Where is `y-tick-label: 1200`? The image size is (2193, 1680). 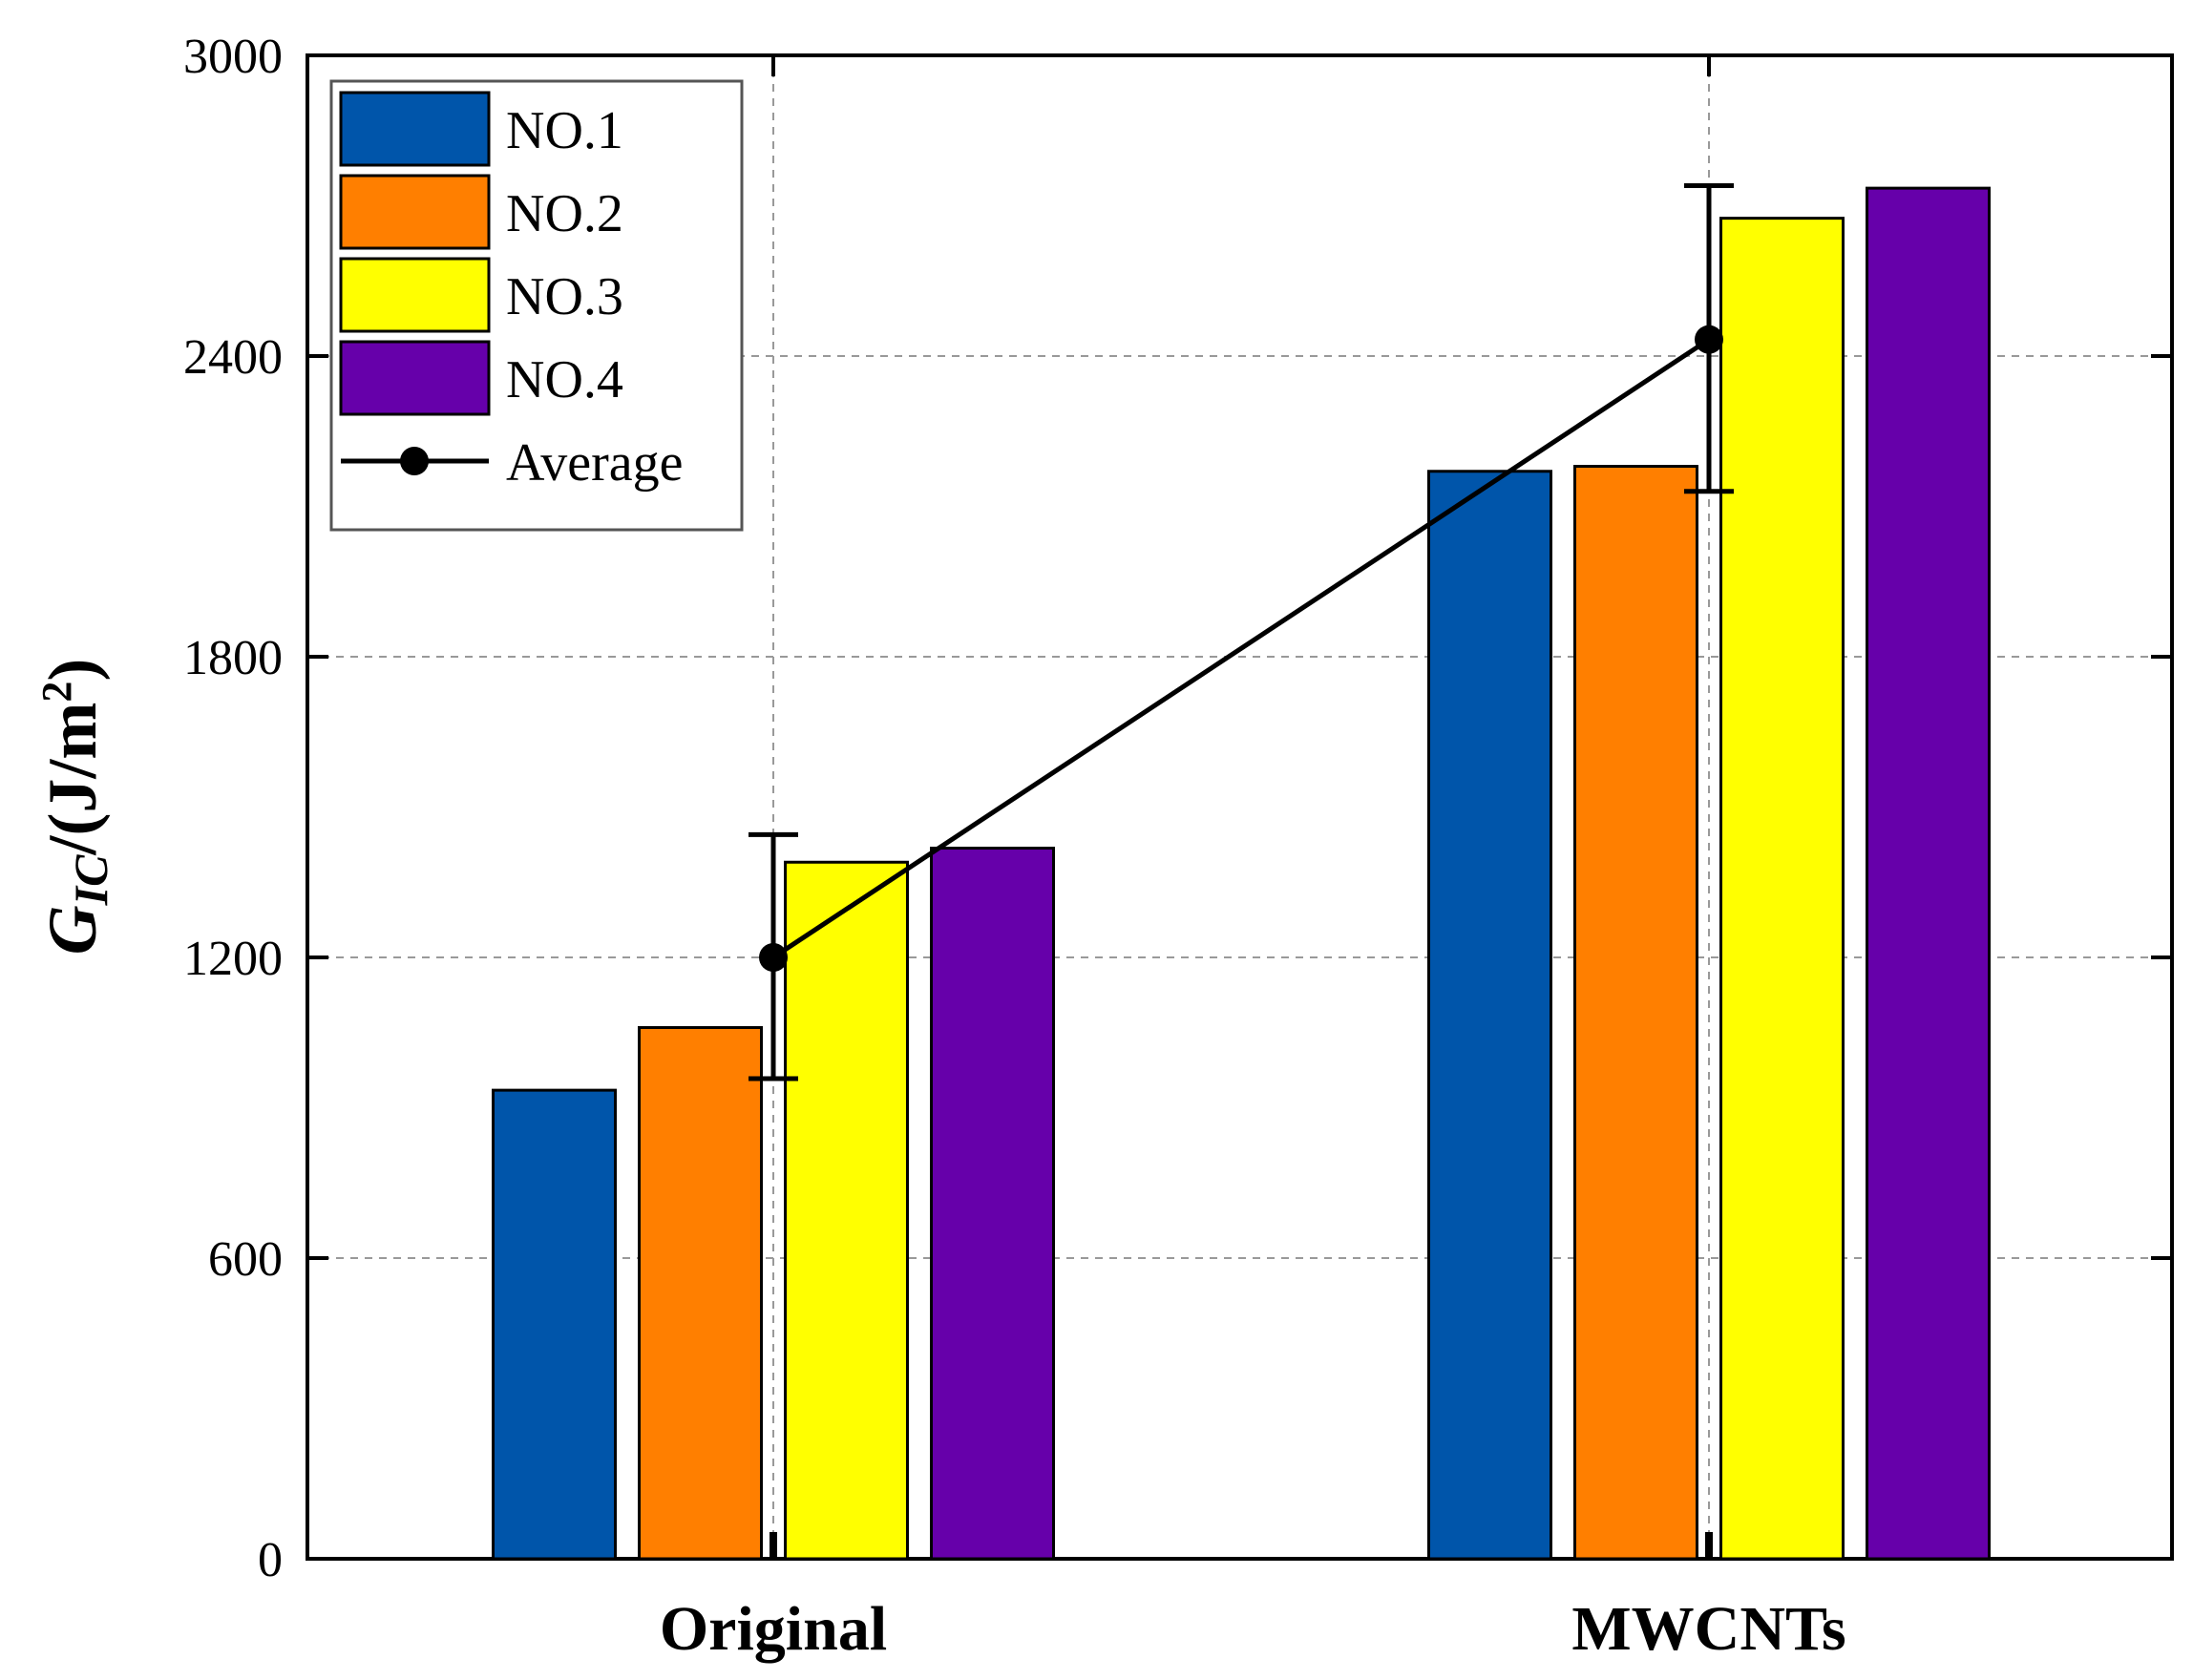 y-tick-label: 1200 is located at coordinates (233, 959).